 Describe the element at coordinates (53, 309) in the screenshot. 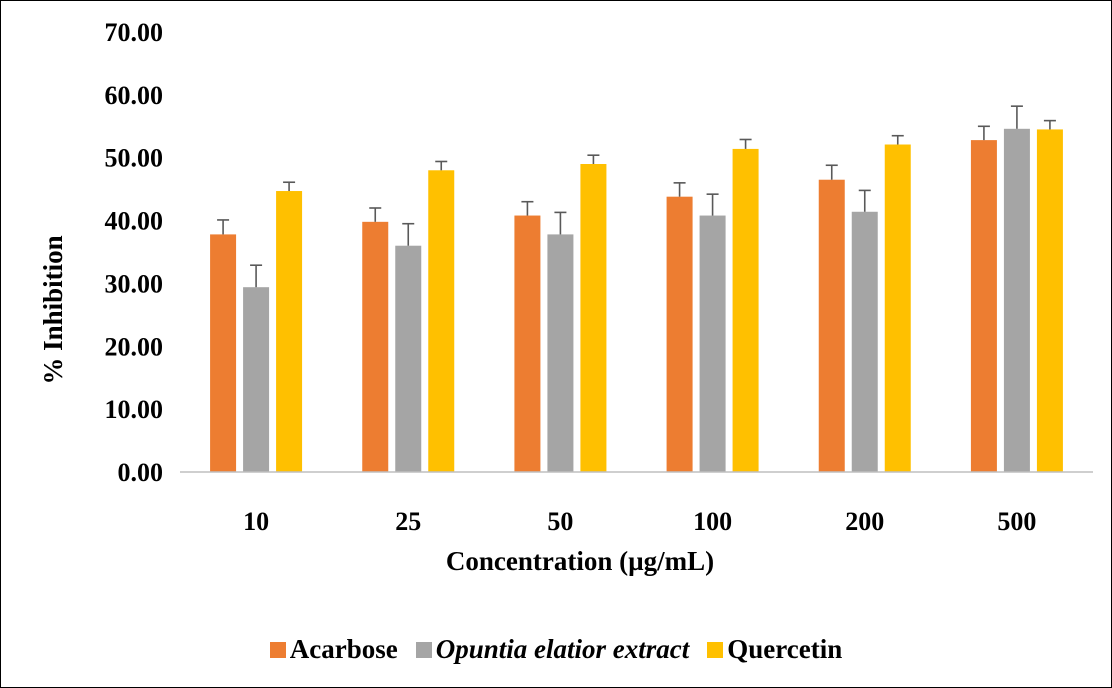

I see `y-axis-title: % Inhibition` at that location.